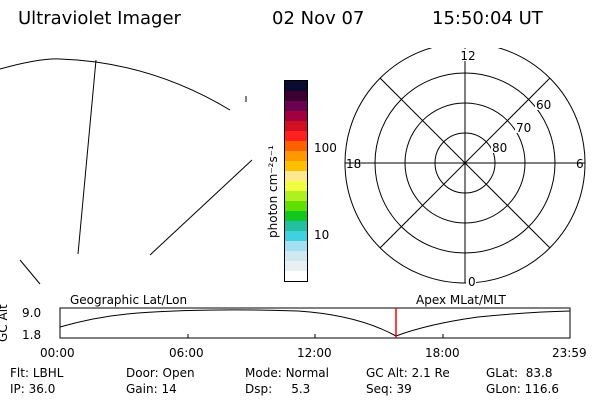 Image resolution: width=600 pixels, height=400 pixels. I want to click on timeline-plot, so click(315, 323).